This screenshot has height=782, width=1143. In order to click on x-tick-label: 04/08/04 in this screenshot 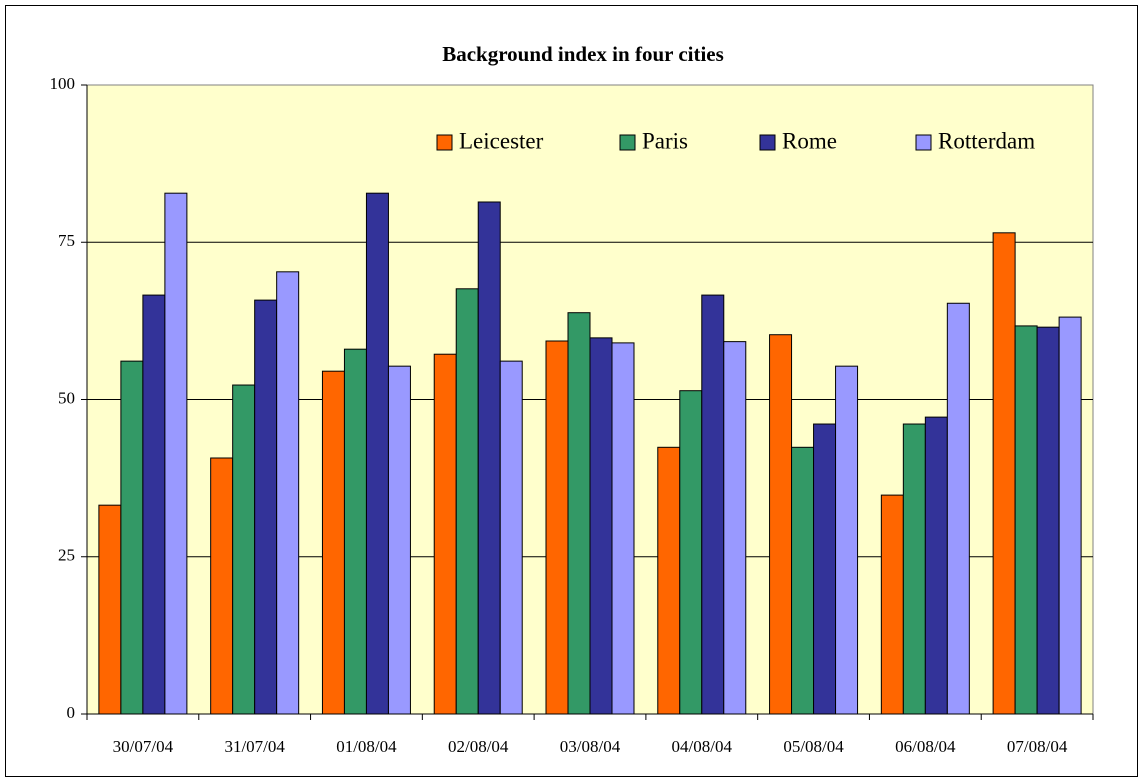, I will do `click(702, 746)`.